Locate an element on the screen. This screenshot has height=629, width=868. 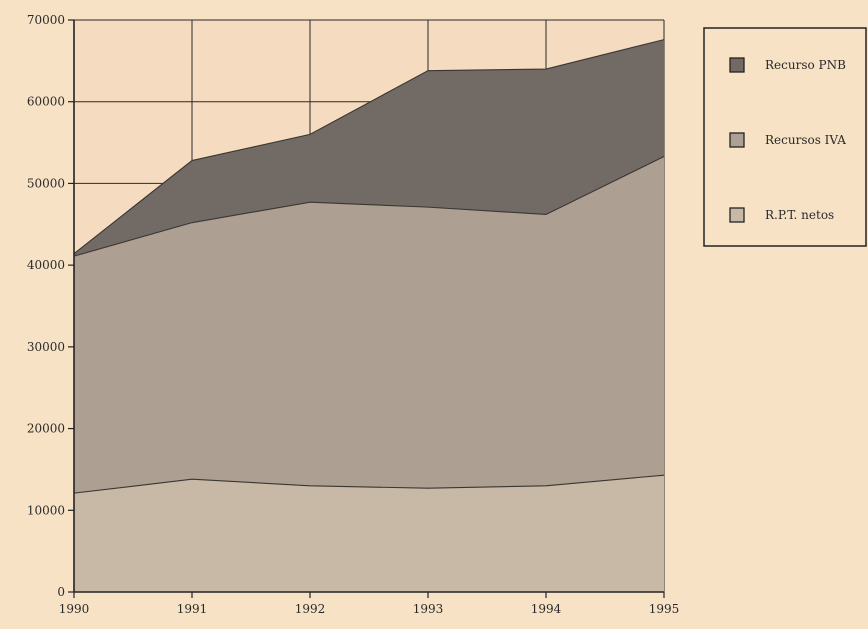
x-tick-label: 1993 is located at coordinates (428, 609).